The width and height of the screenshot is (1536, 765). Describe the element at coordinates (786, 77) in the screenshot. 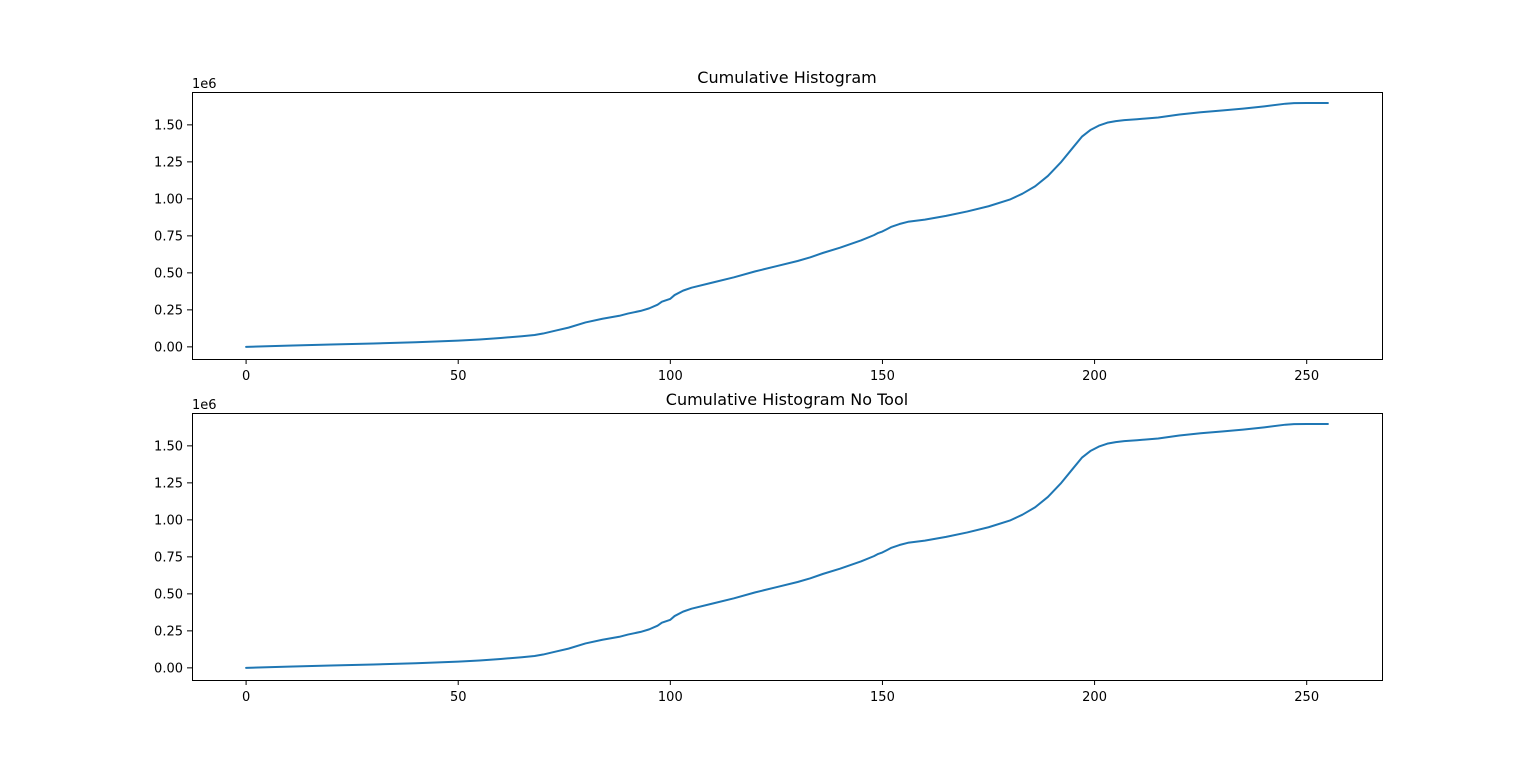

I see `chart-title: Cumulative Histogram` at that location.